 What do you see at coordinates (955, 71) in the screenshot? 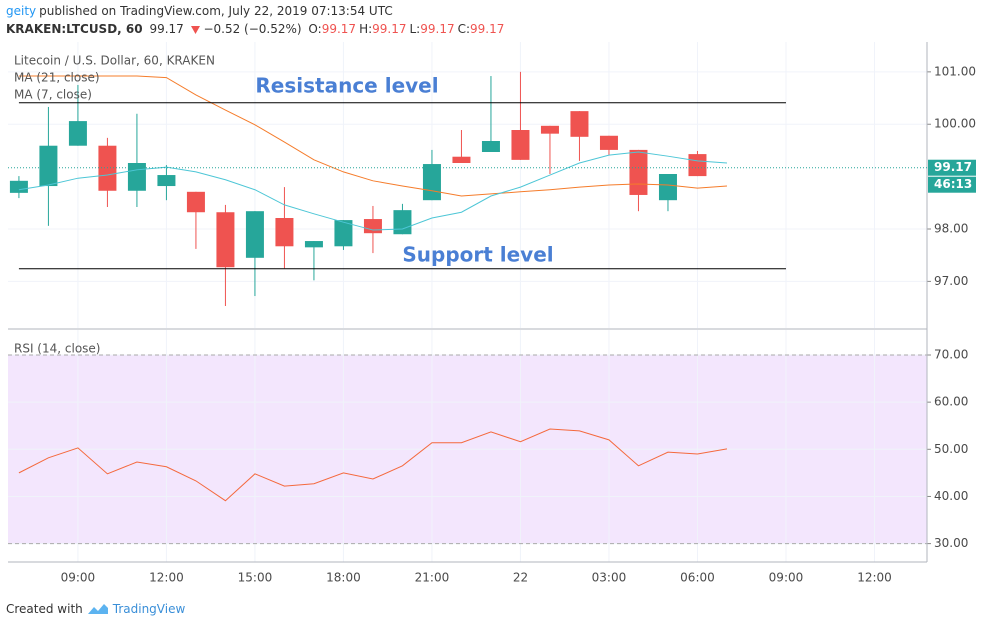
I see `y-tick-label: 101.00` at bounding box center [955, 71].